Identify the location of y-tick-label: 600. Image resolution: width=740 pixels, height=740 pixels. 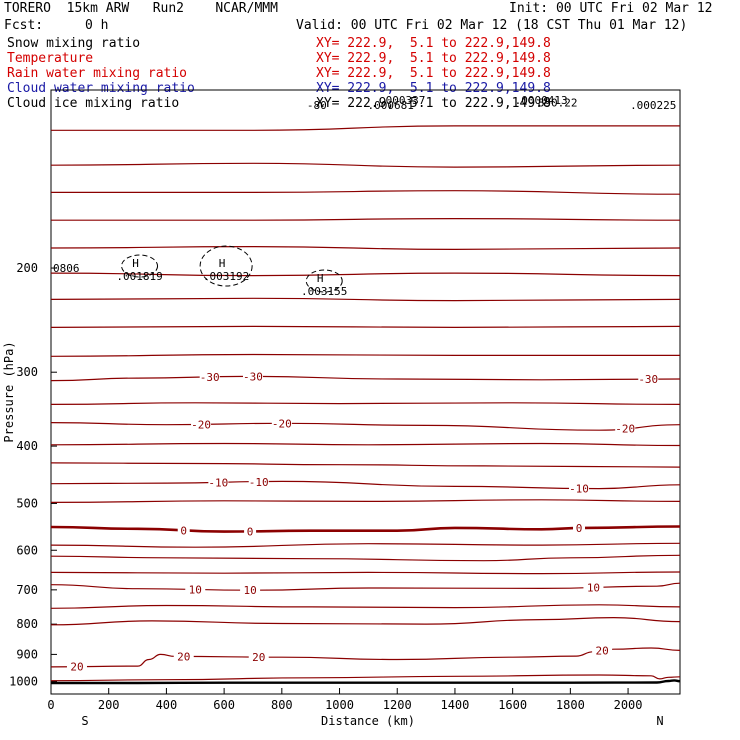
(27, 550).